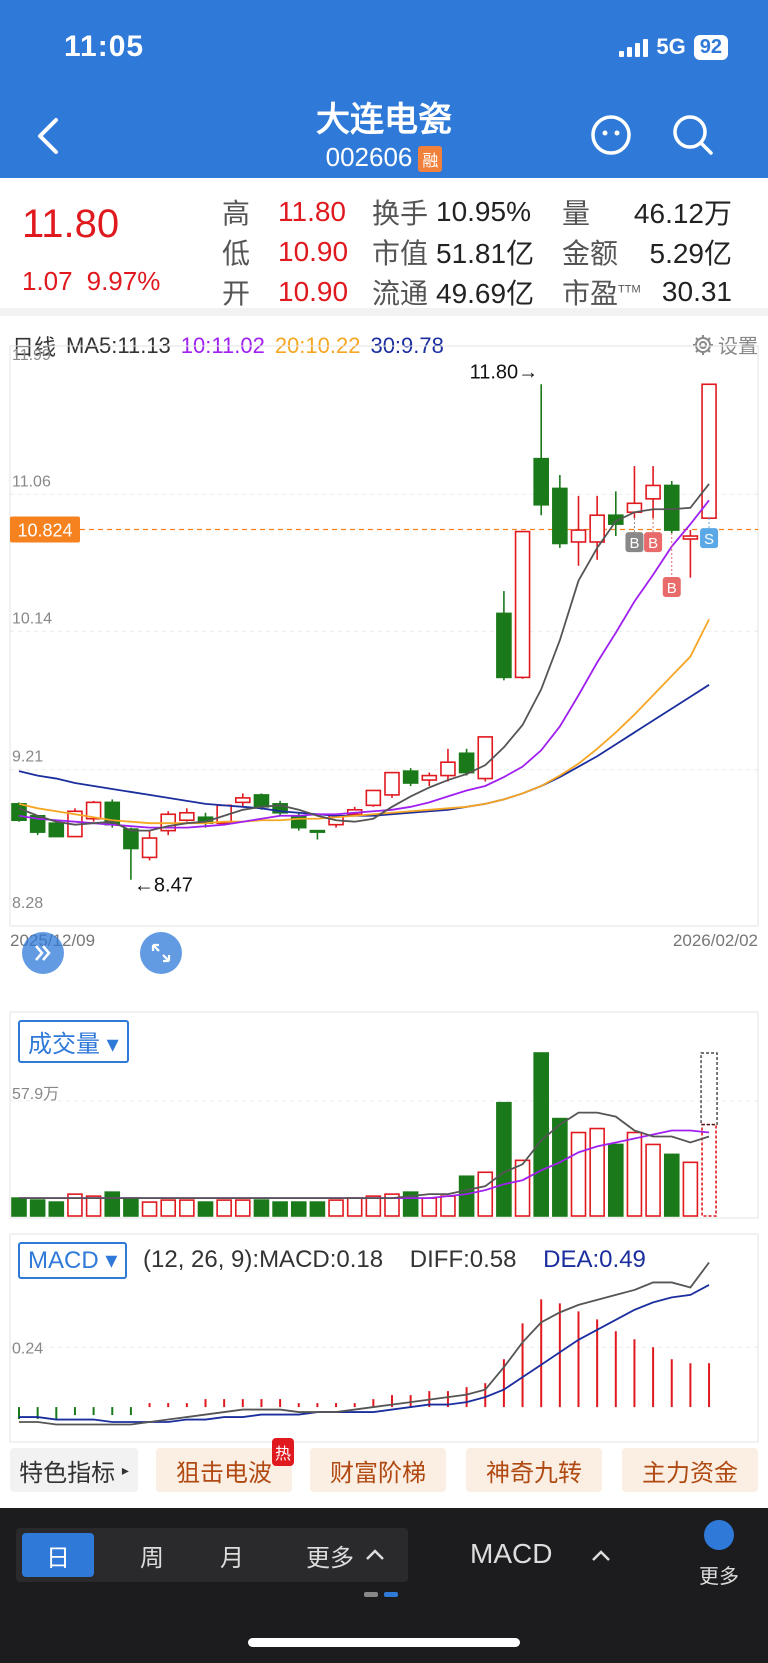  I want to click on chat-button, so click(611, 135).